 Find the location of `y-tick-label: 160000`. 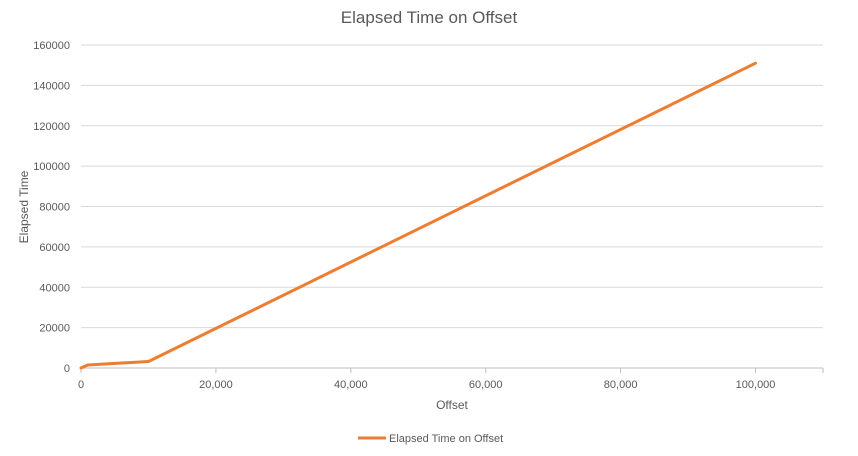

y-tick-label: 160000 is located at coordinates (51, 46).